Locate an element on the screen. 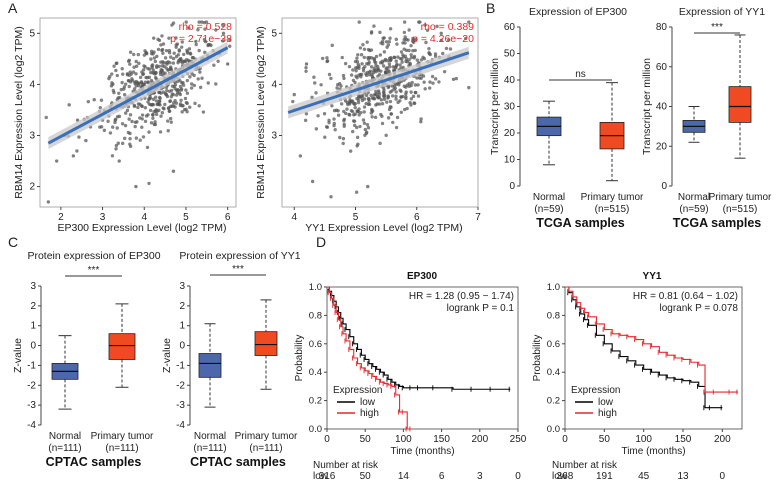  y-tick-label: 3 is located at coordinates (32, 135).